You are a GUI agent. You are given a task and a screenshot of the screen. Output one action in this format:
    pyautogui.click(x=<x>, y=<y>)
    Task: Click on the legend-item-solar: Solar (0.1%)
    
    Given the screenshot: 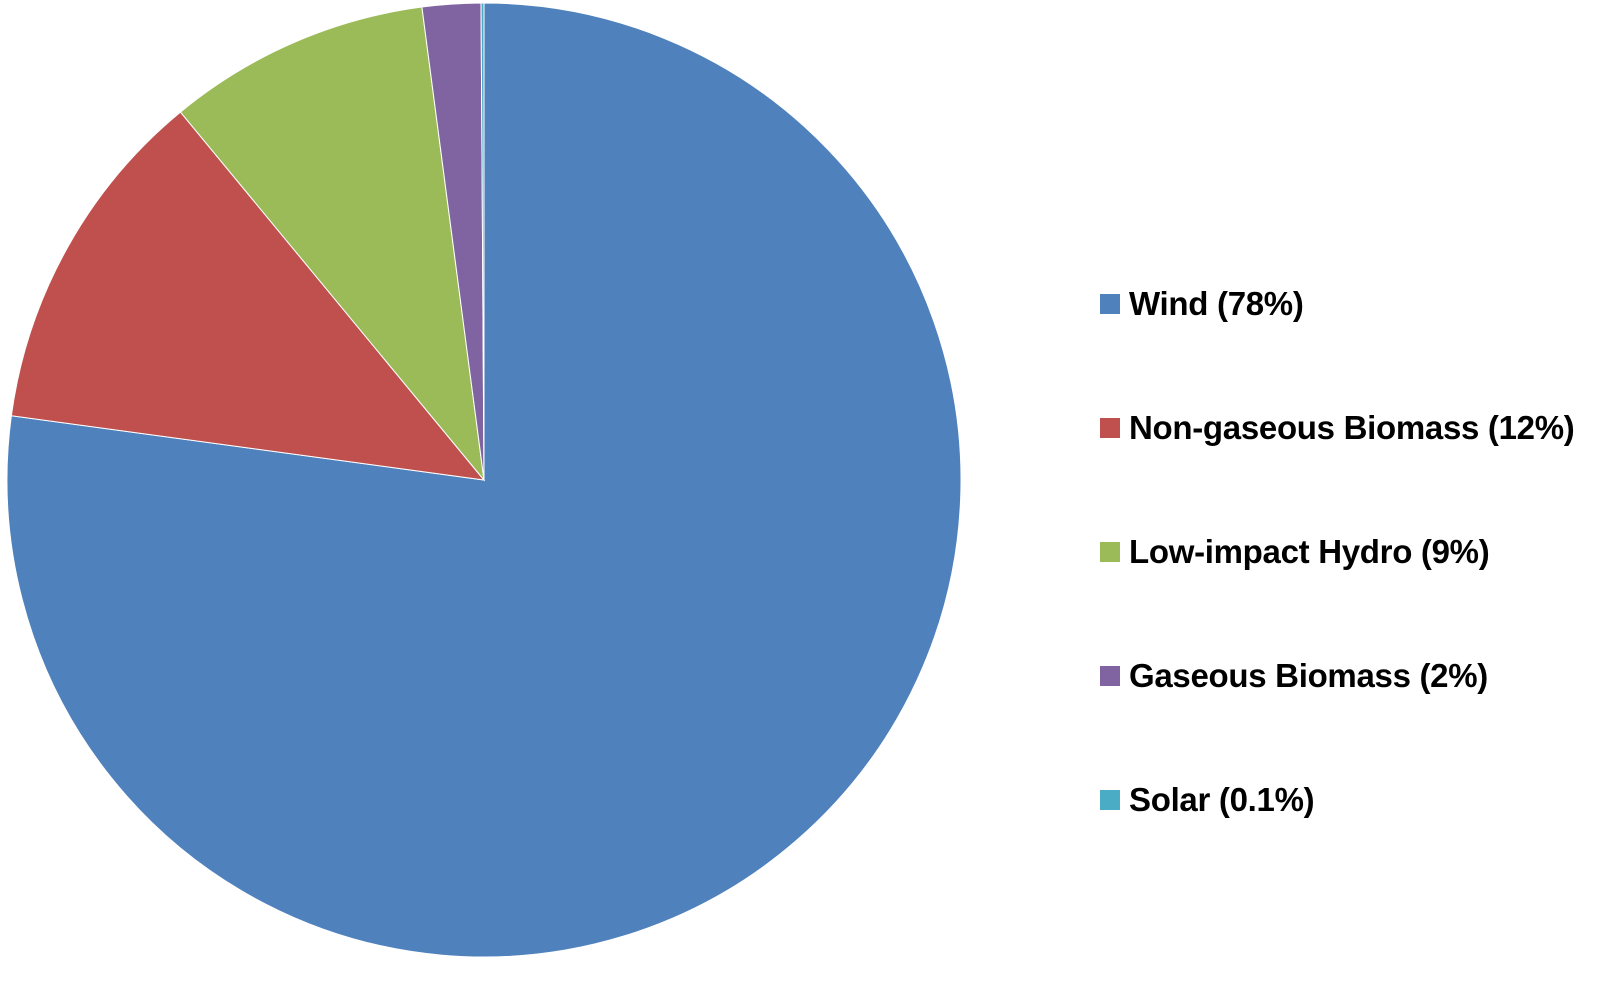 What is the action you would take?
    pyautogui.click(x=1337, y=800)
    